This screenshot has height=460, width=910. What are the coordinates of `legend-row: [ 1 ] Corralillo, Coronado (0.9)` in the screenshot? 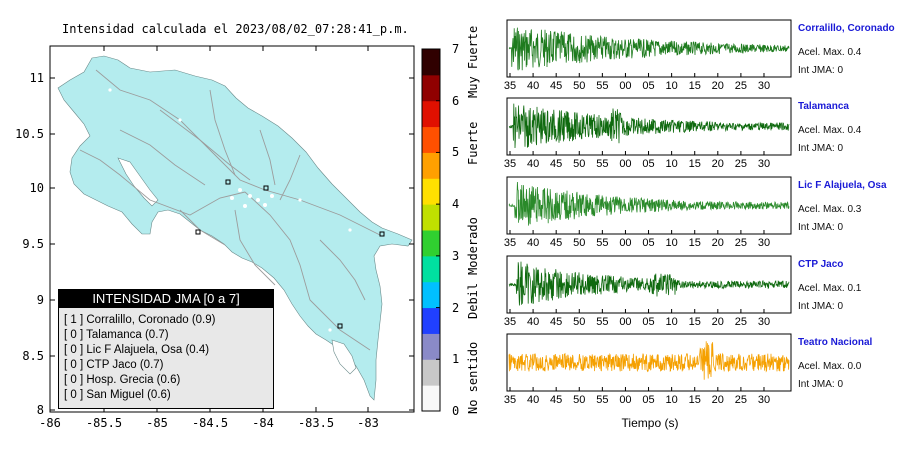 It's located at (140, 320).